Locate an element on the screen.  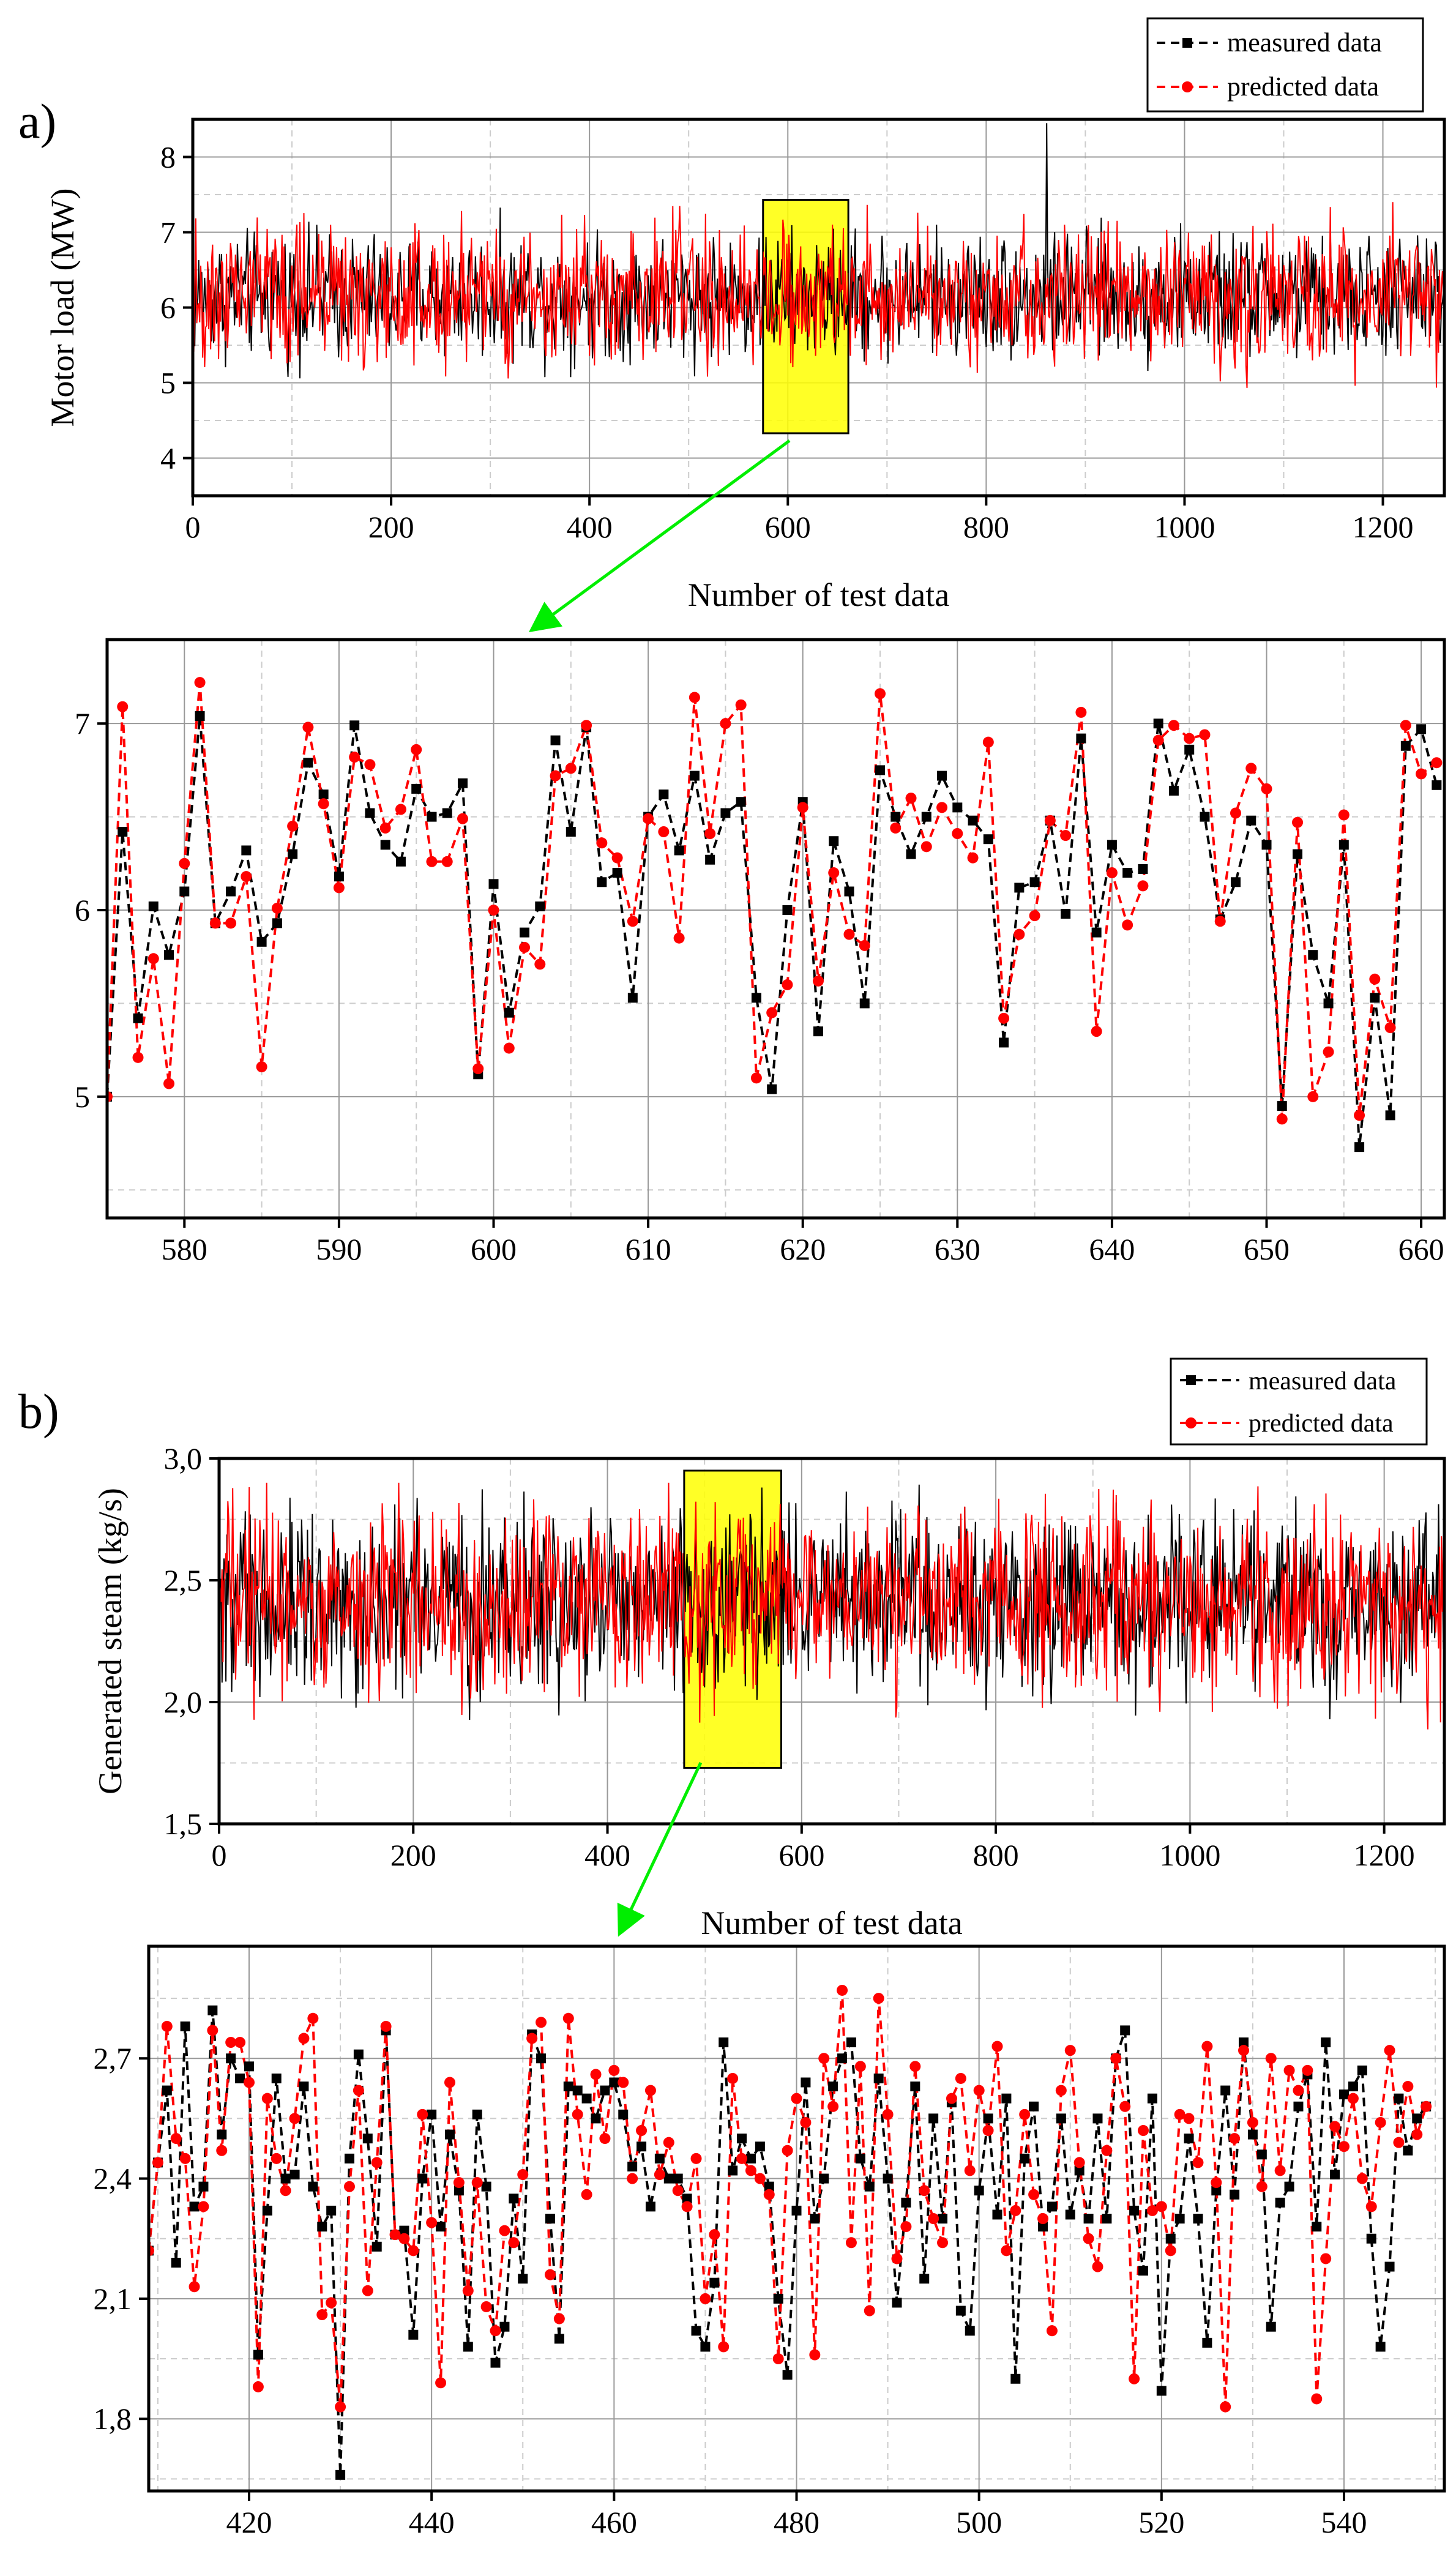
y-tick-labels: 5 6 7 is located at coordinates (91, 910).